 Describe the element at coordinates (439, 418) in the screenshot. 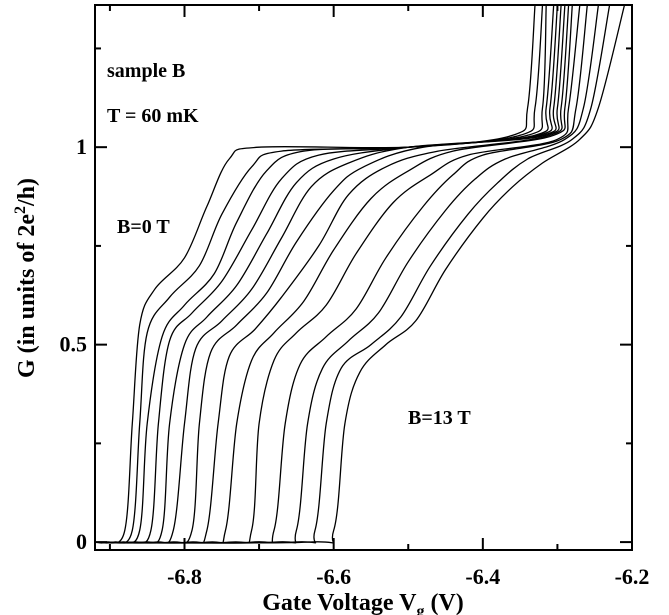

I see `b-thirteen-annotation: B=13 T` at that location.